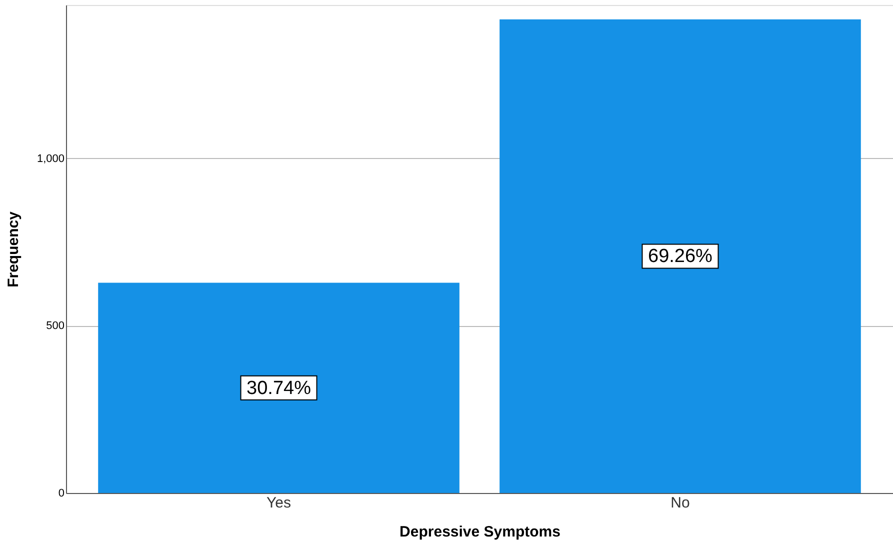 The width and height of the screenshot is (893, 544). Describe the element at coordinates (480, 532) in the screenshot. I see `x-axis-title: Depressive Symptoms` at that location.